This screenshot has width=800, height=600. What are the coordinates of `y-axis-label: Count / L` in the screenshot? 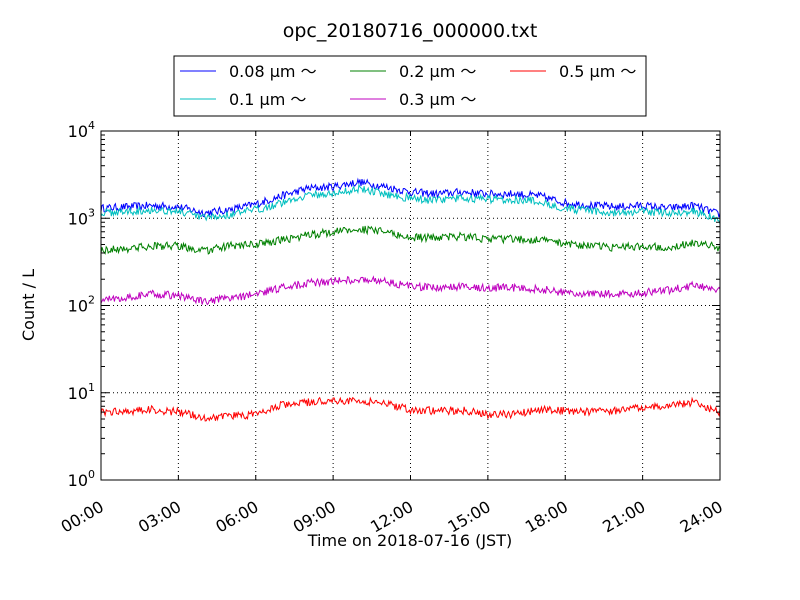 It's located at (28, 305).